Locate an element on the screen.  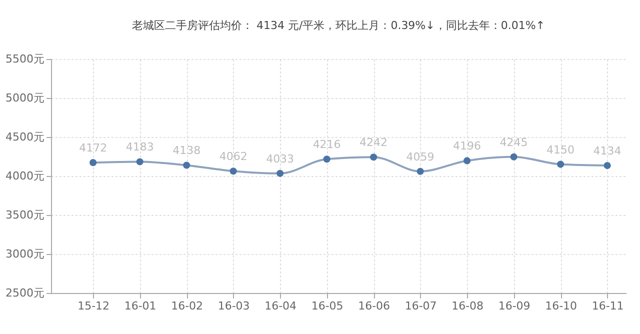
data-label: 4216 is located at coordinates (326, 145).